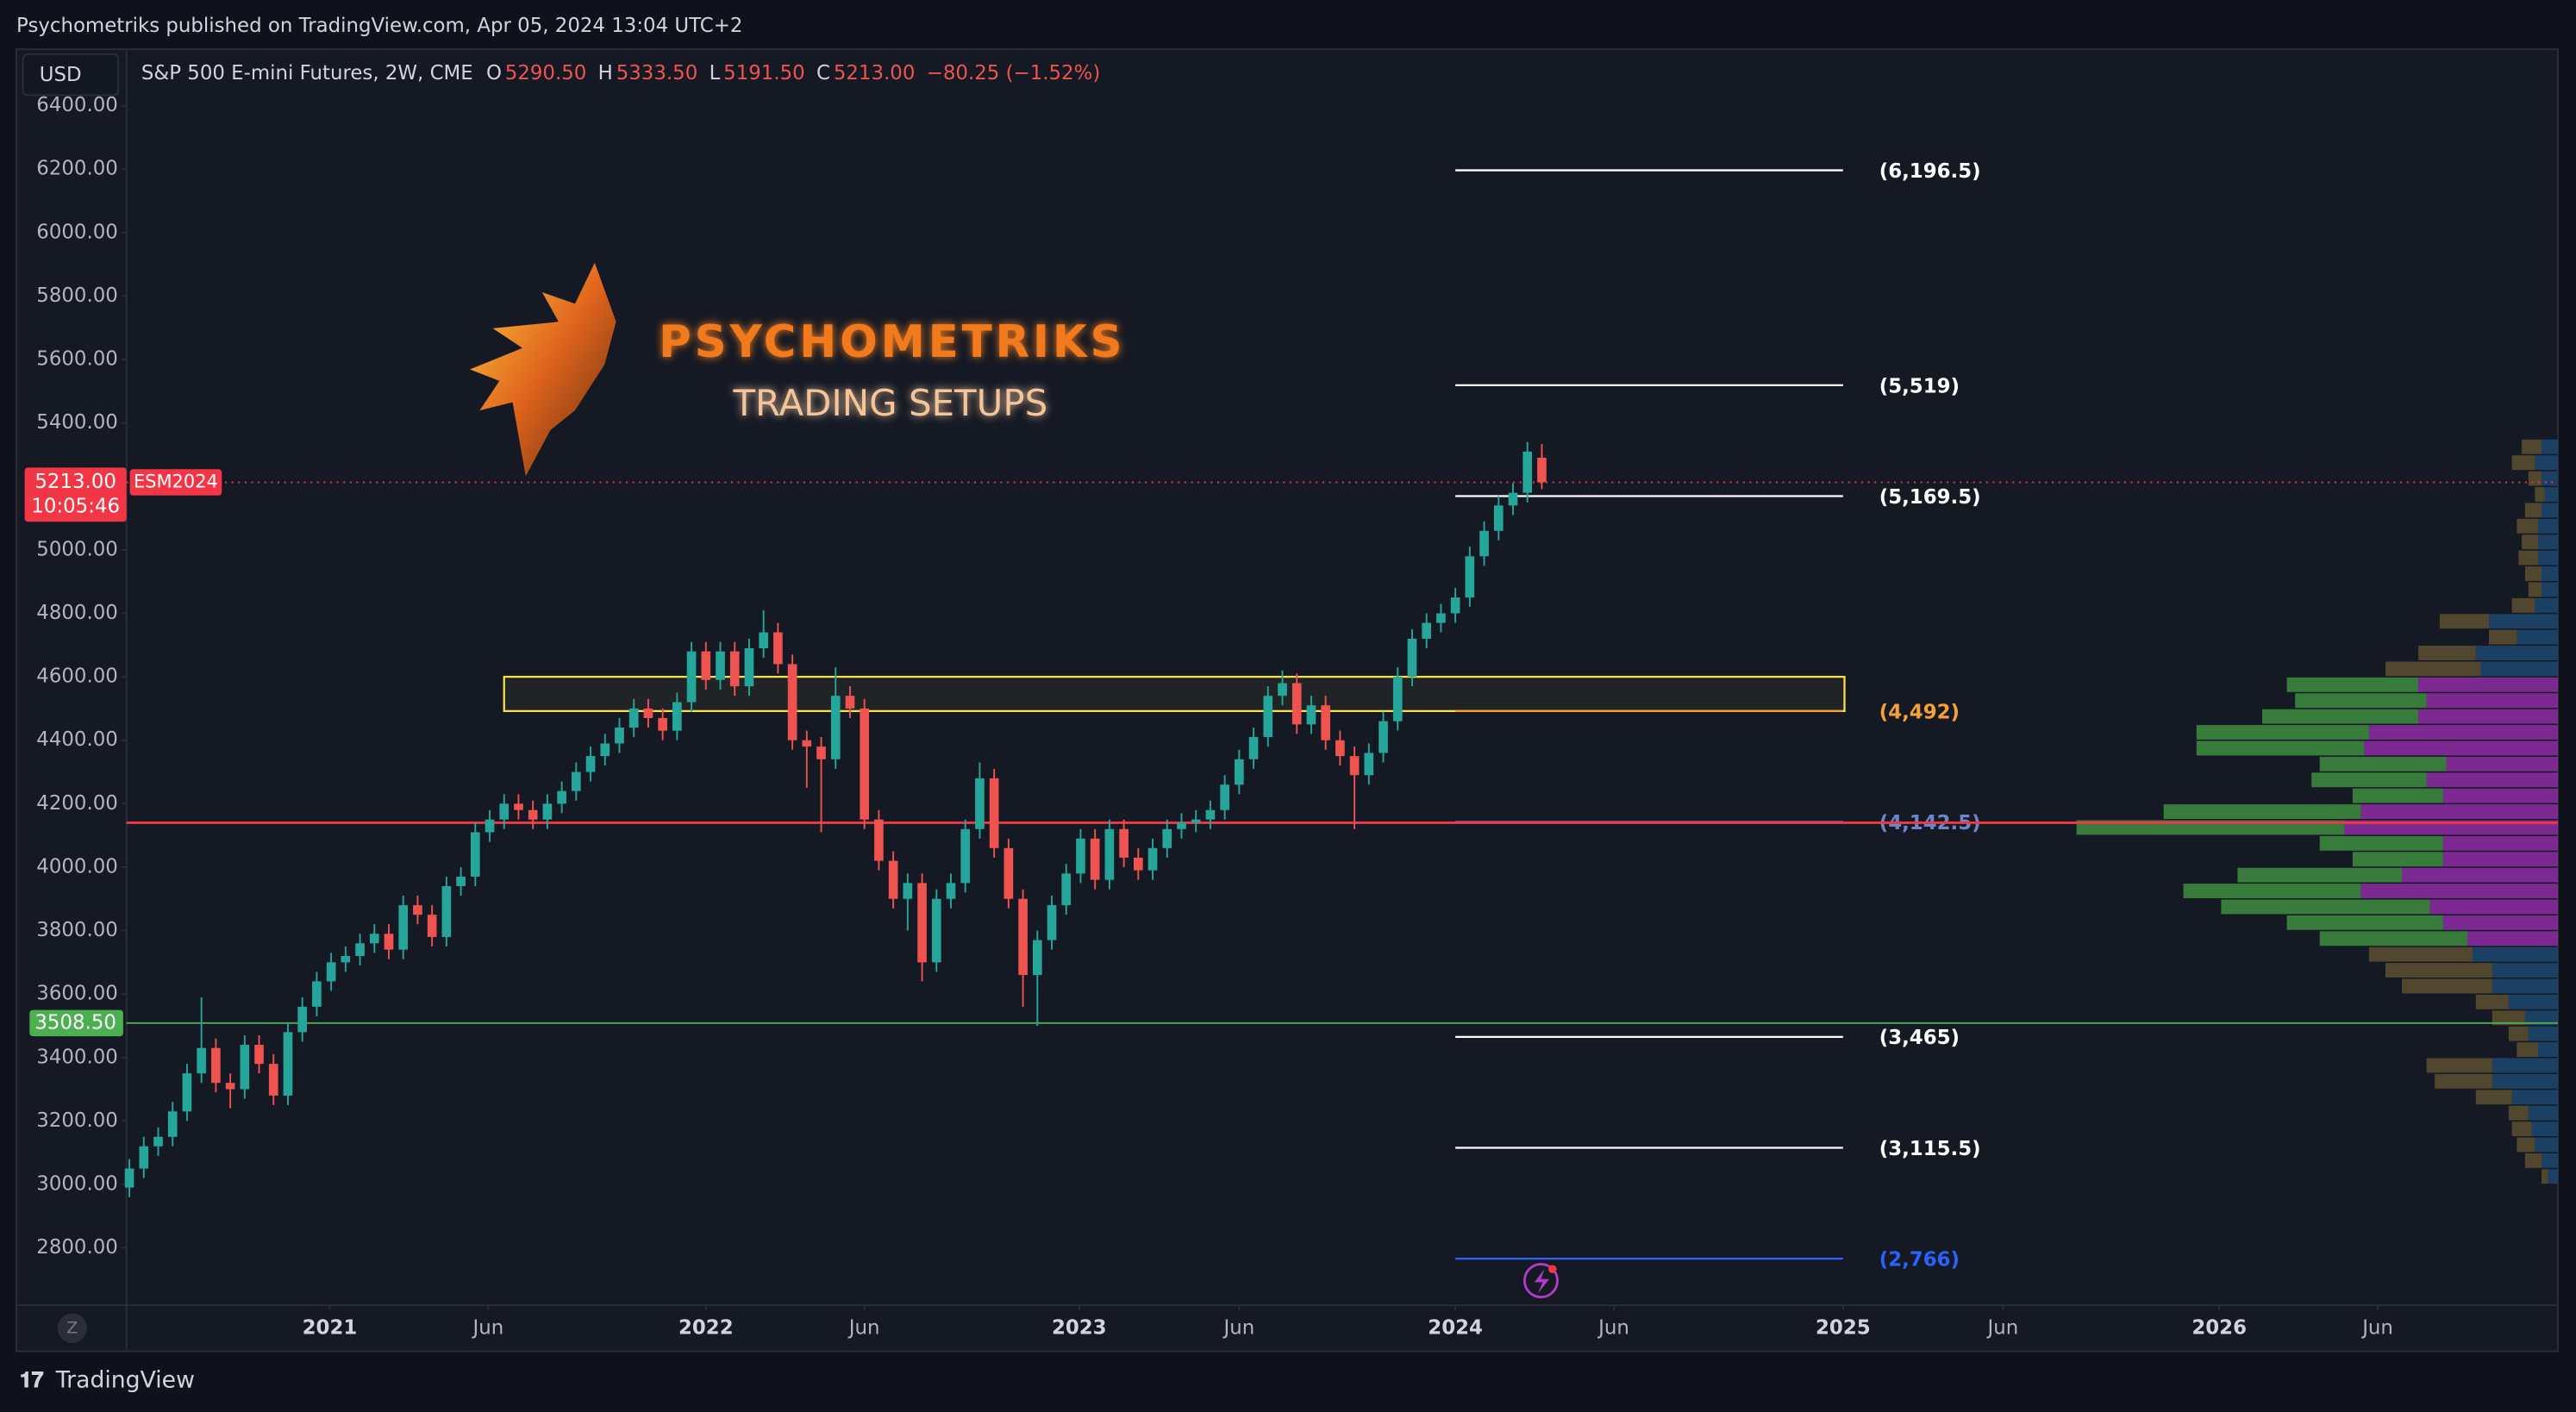 The height and width of the screenshot is (1412, 2576). What do you see at coordinates (1930, 172) in the screenshot?
I see `level-label: (6,196.5)` at bounding box center [1930, 172].